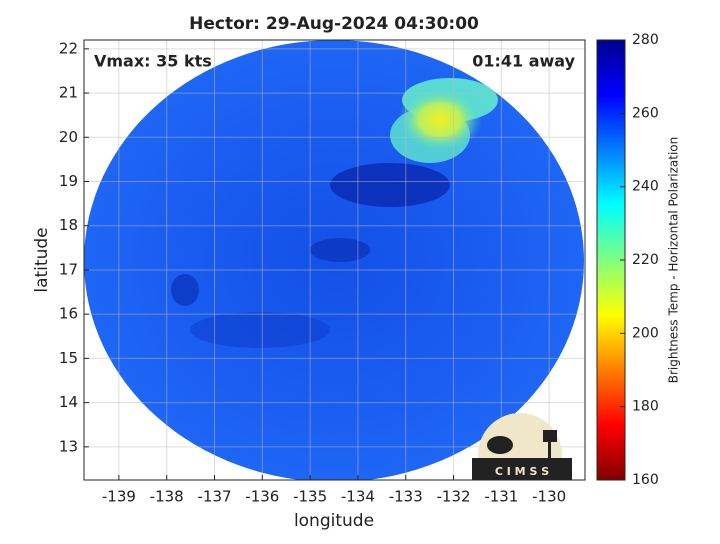 This screenshot has width=720, height=544. What do you see at coordinates (153, 61) in the screenshot?
I see `annotation: Vmax: 35 kts` at bounding box center [153, 61].